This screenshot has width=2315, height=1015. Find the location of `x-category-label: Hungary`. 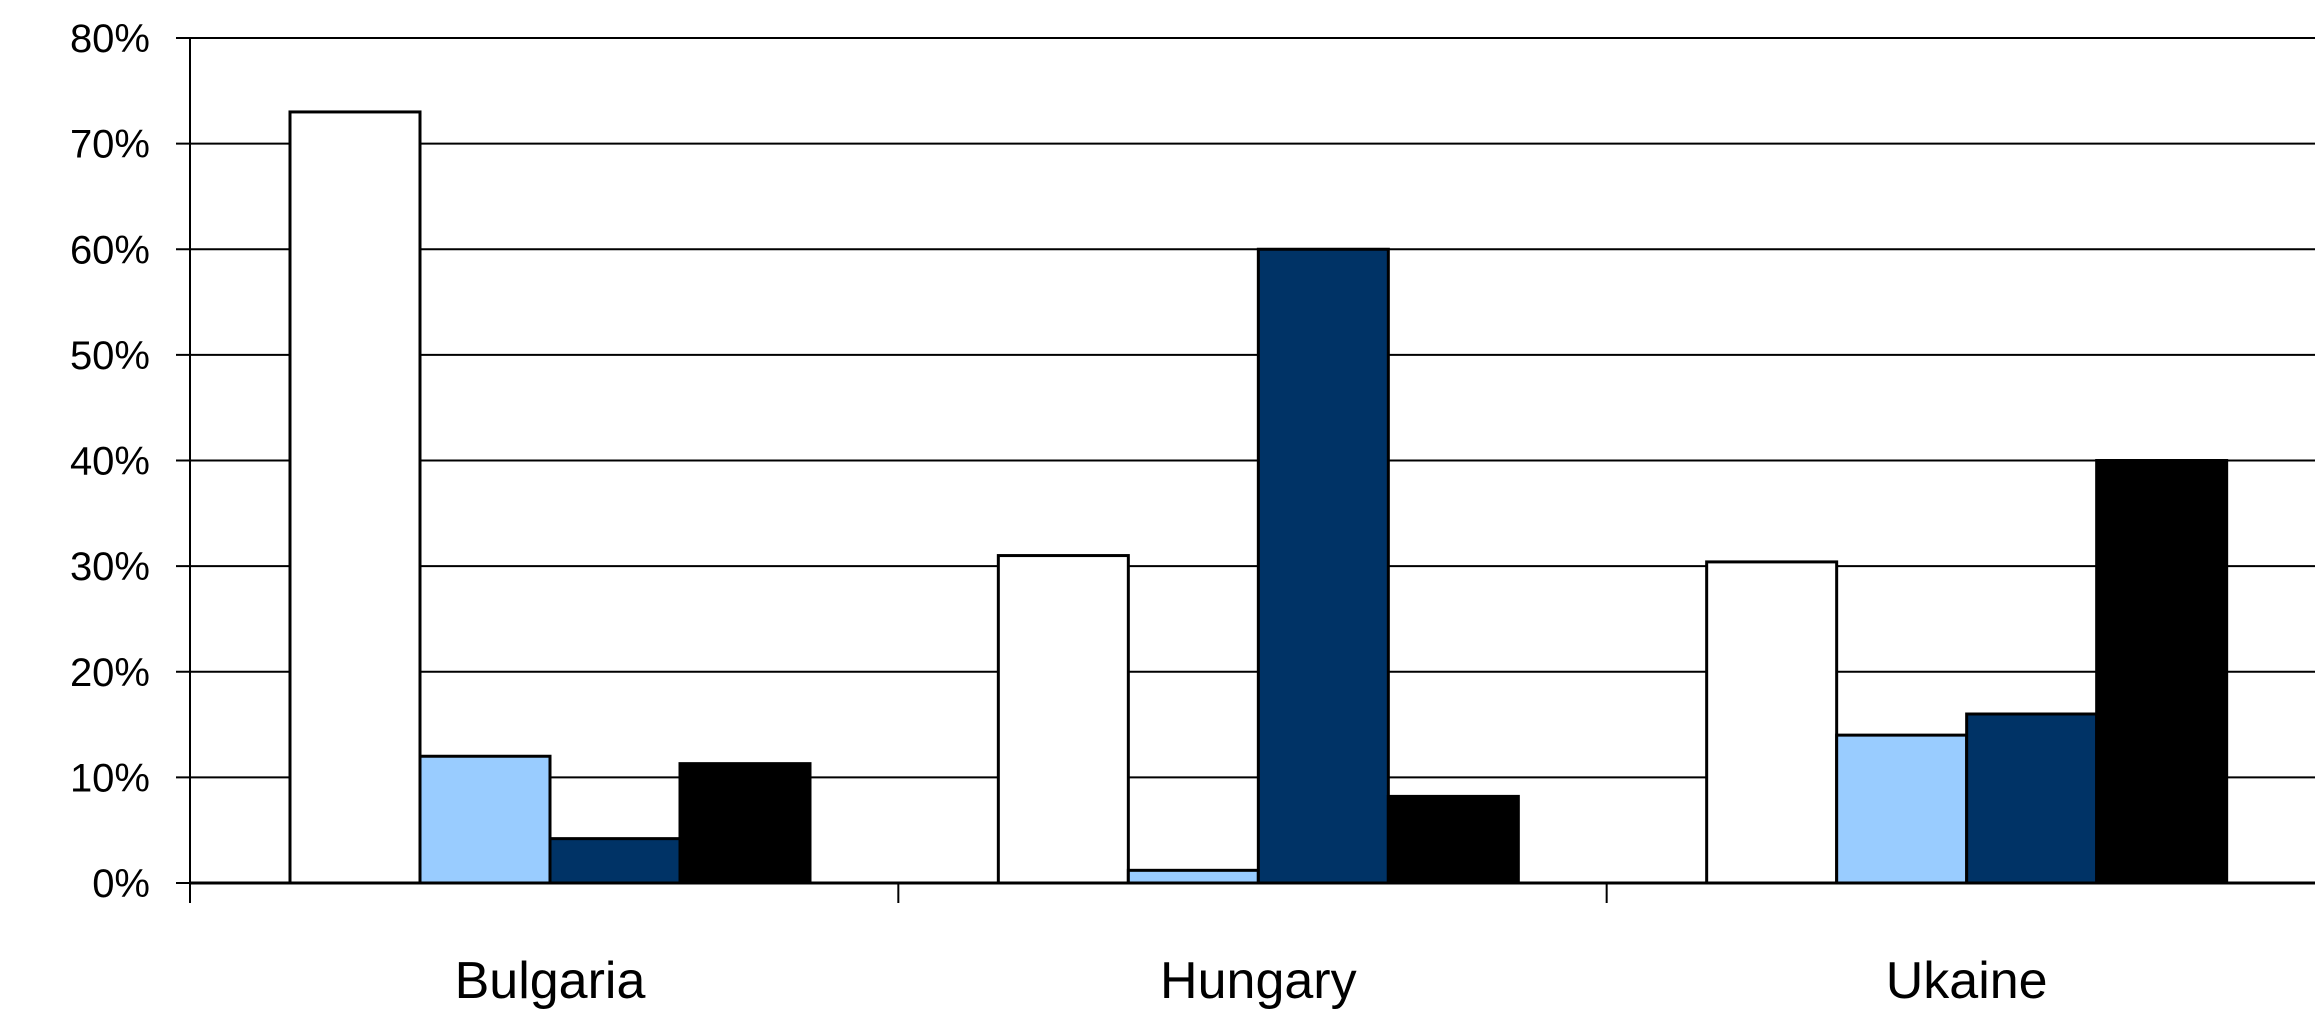

x-category-label: Hungary is located at coordinates (1258, 981).